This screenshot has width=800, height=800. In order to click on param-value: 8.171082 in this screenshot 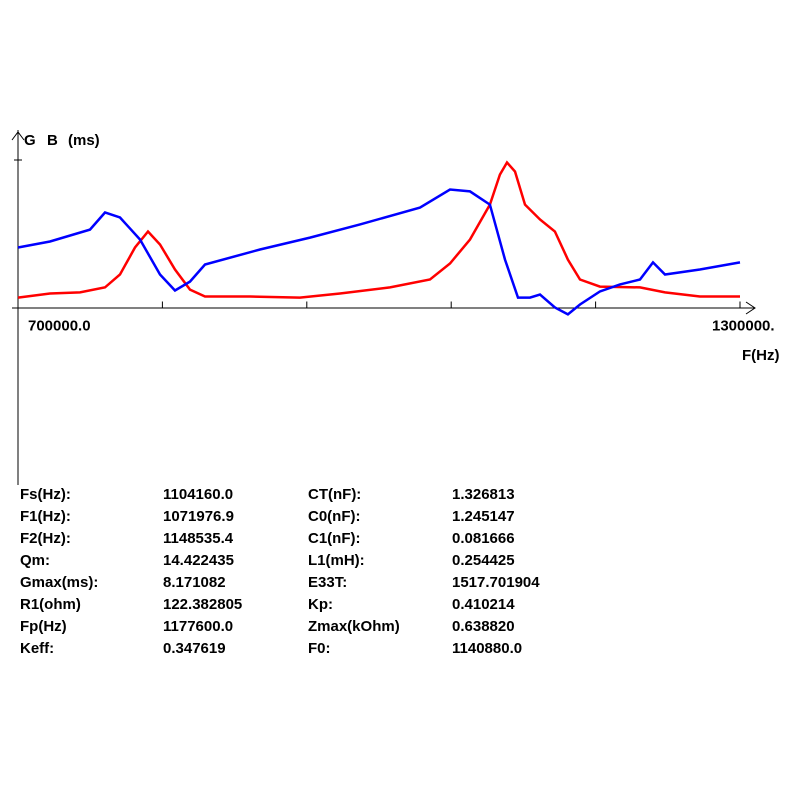, I will do `click(194, 582)`.